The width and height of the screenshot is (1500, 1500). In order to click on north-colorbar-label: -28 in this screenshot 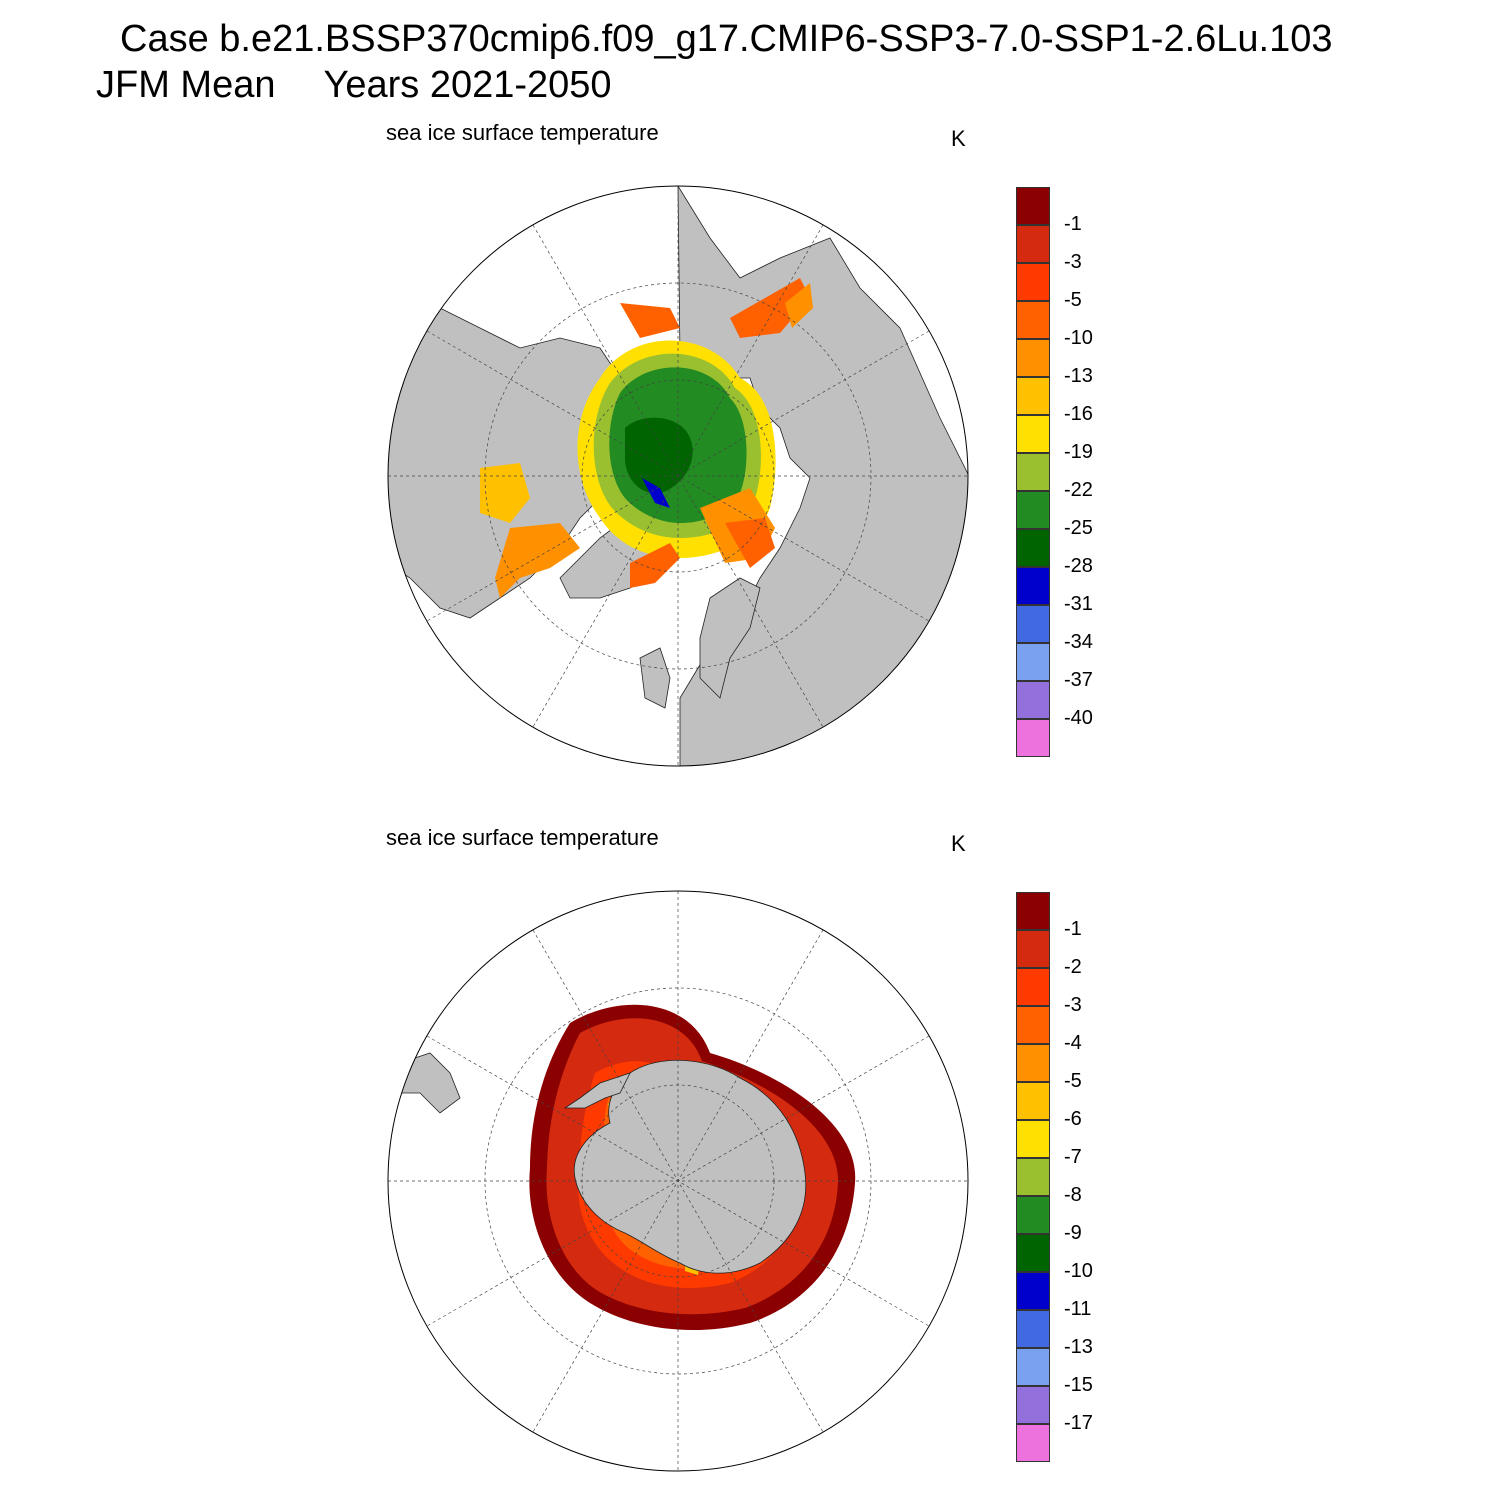, I will do `click(1078, 566)`.